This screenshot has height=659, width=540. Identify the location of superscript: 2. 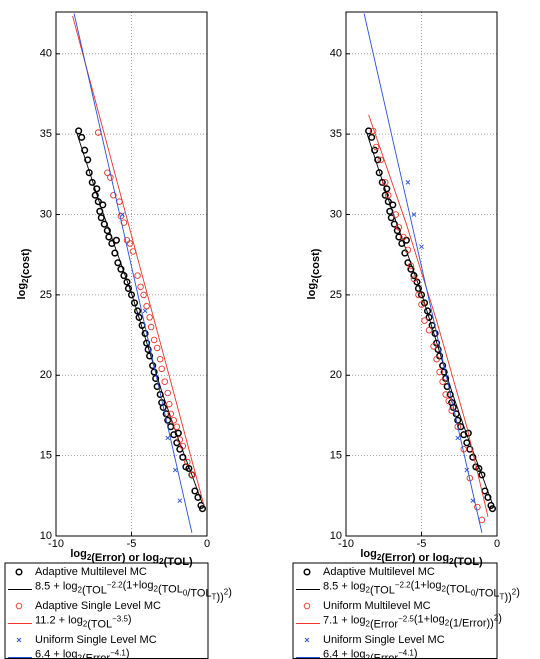
(226, 592).